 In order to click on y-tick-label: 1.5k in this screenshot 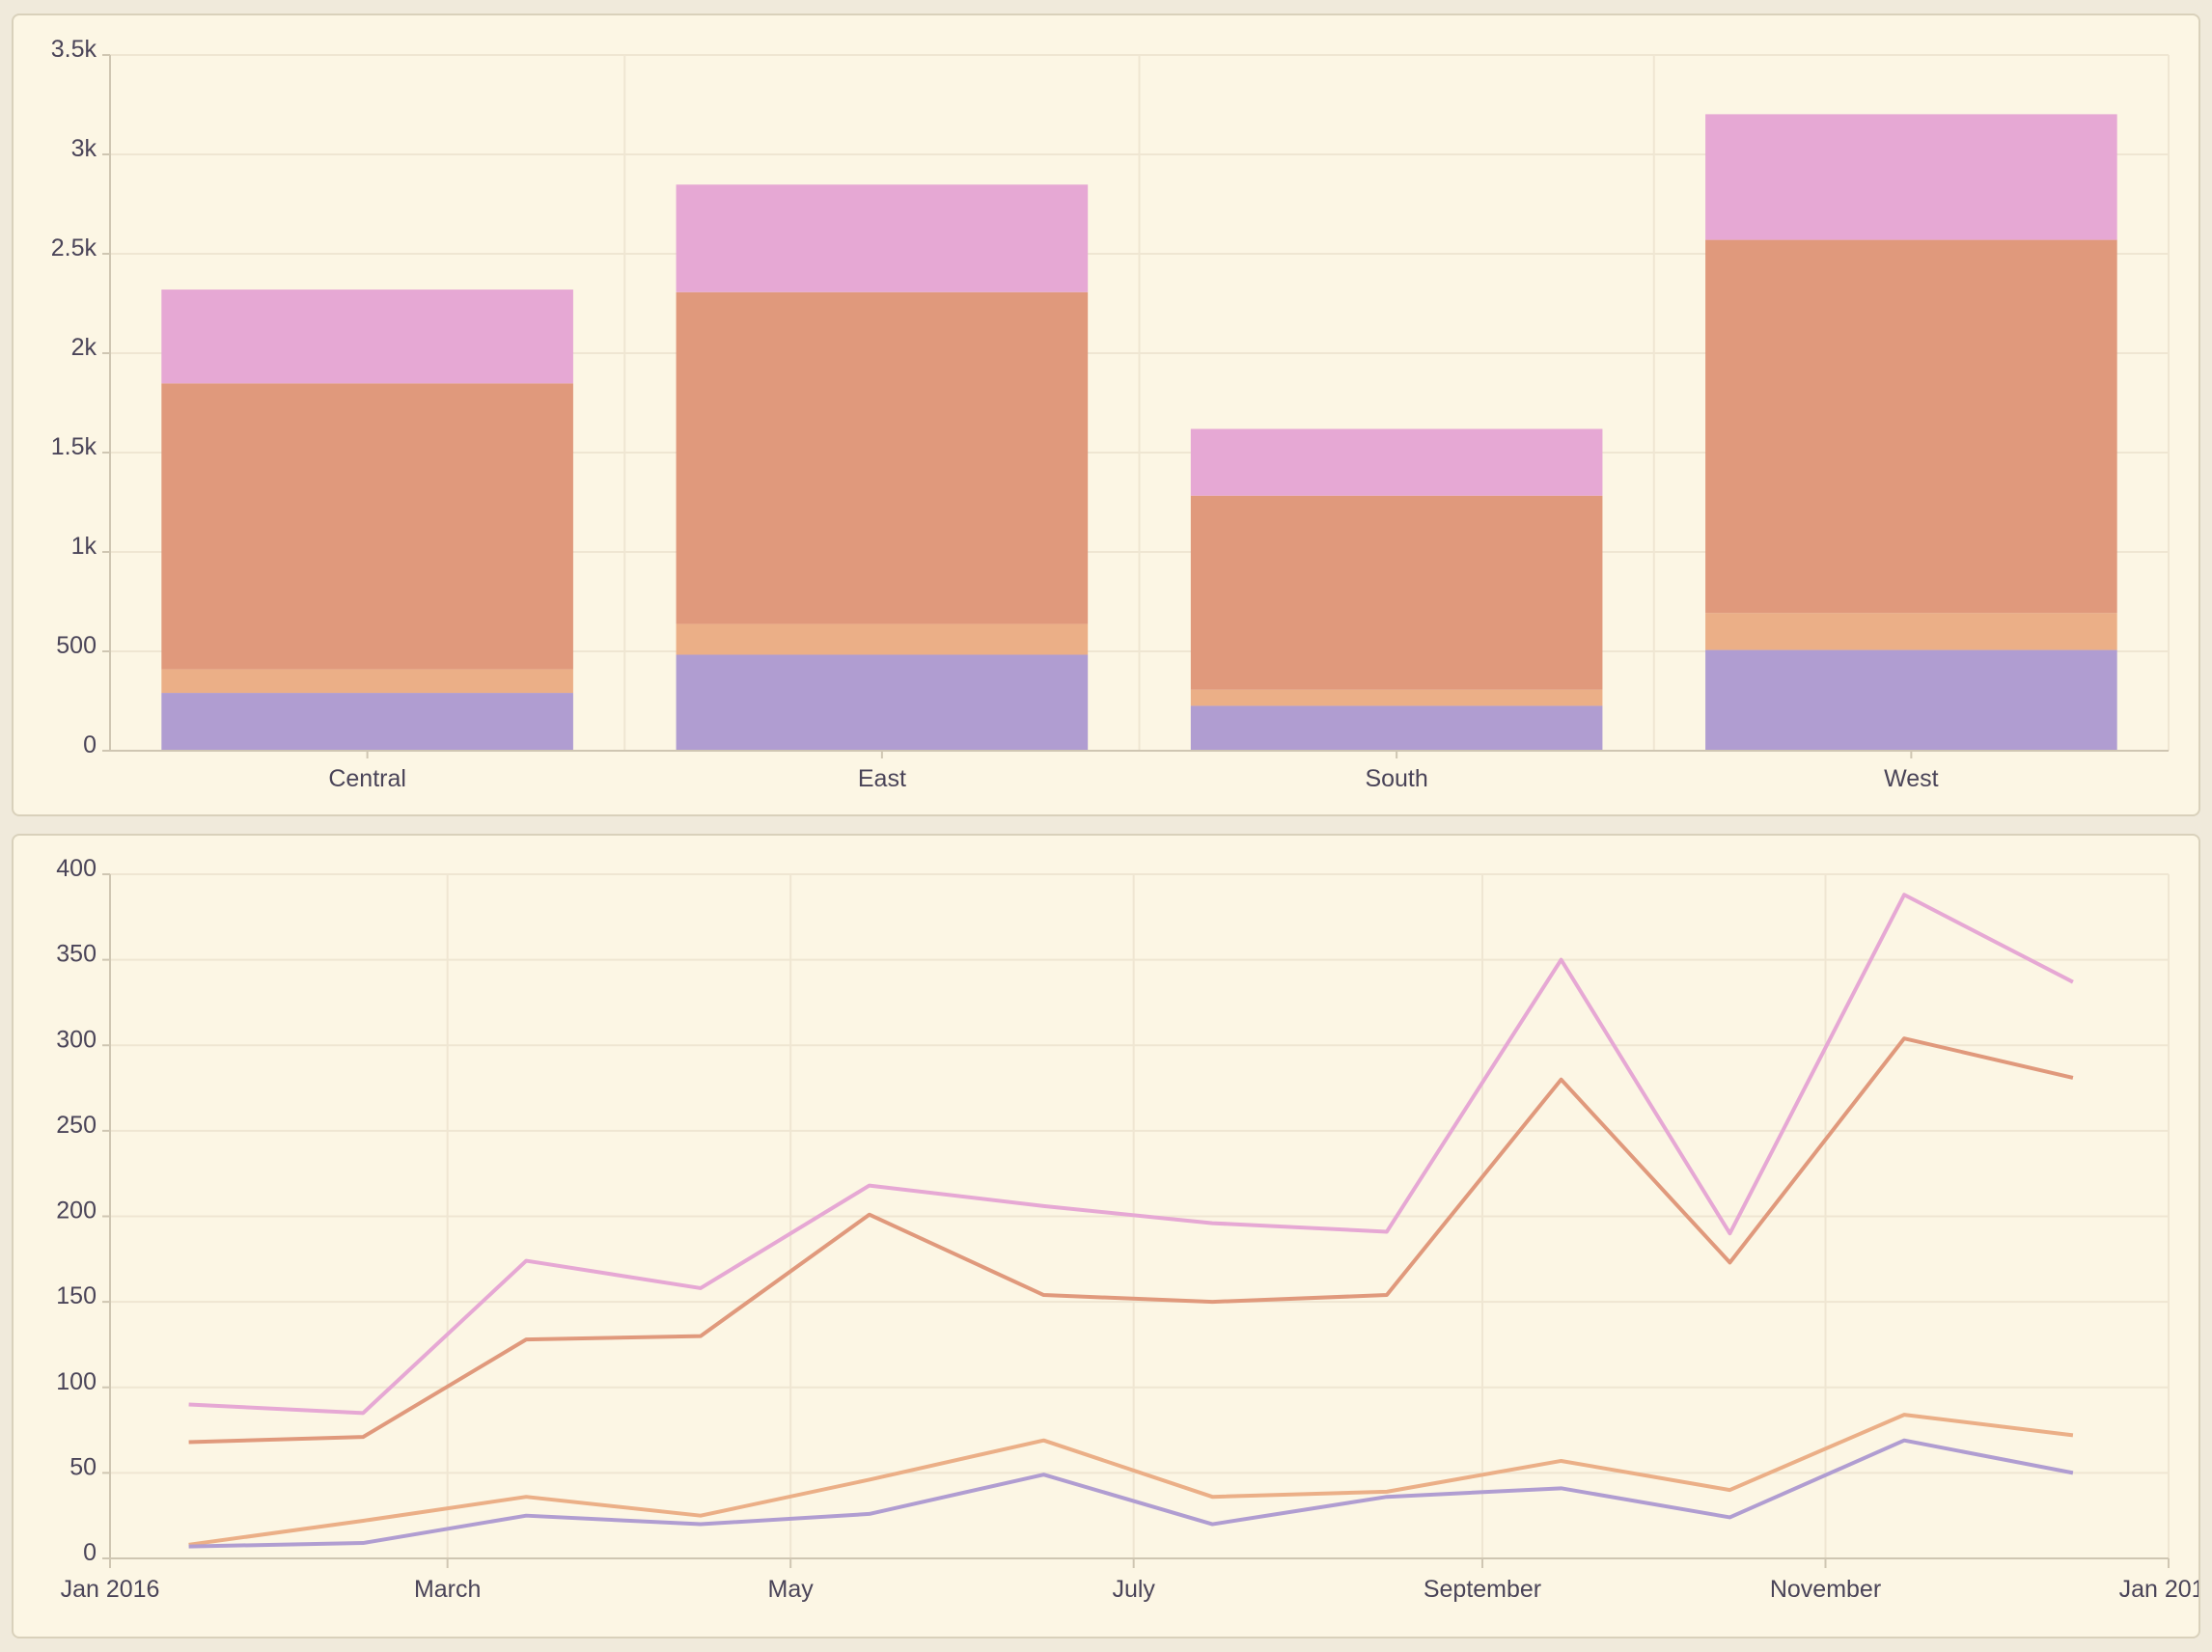, I will do `click(74, 446)`.